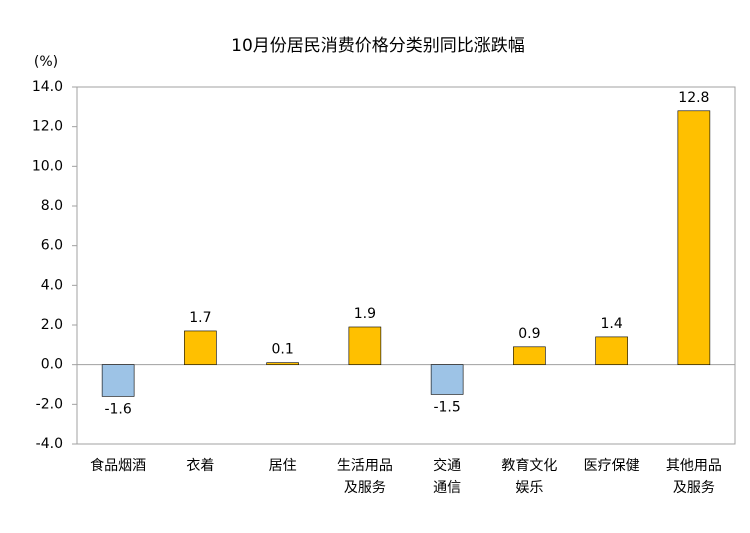  What do you see at coordinates (200, 466) in the screenshot?
I see `x-tick-label: 衣着` at bounding box center [200, 466].